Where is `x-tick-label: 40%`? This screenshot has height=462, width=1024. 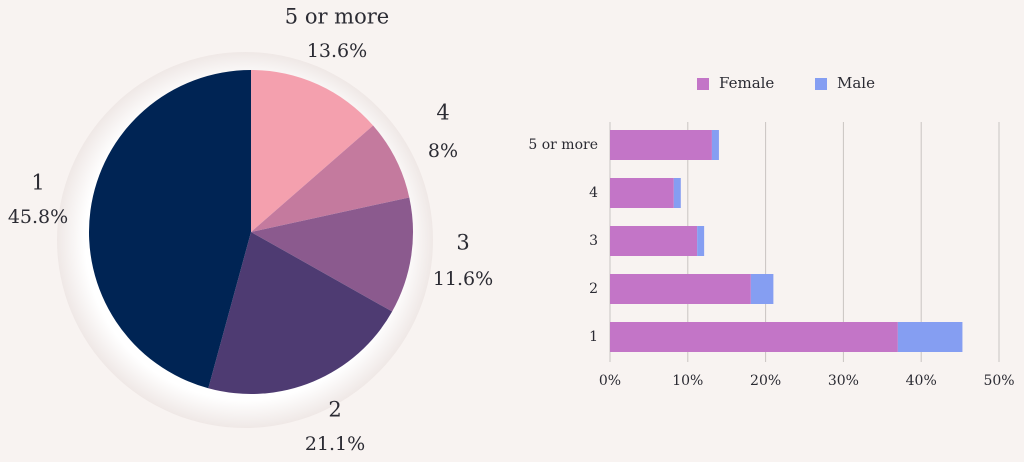
x-tick-label: 40% is located at coordinates (921, 381).